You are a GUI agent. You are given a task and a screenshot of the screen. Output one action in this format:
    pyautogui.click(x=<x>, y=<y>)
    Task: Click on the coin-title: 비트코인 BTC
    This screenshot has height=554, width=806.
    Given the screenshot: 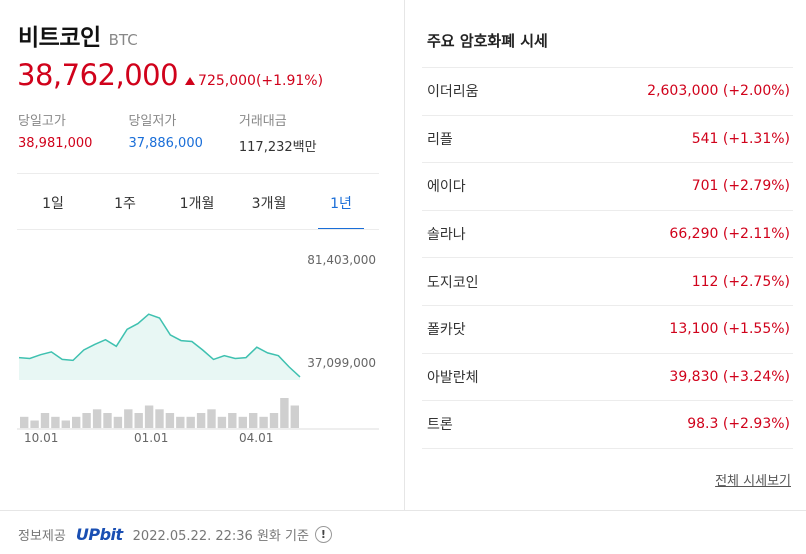 What is the action you would take?
    pyautogui.click(x=78, y=35)
    